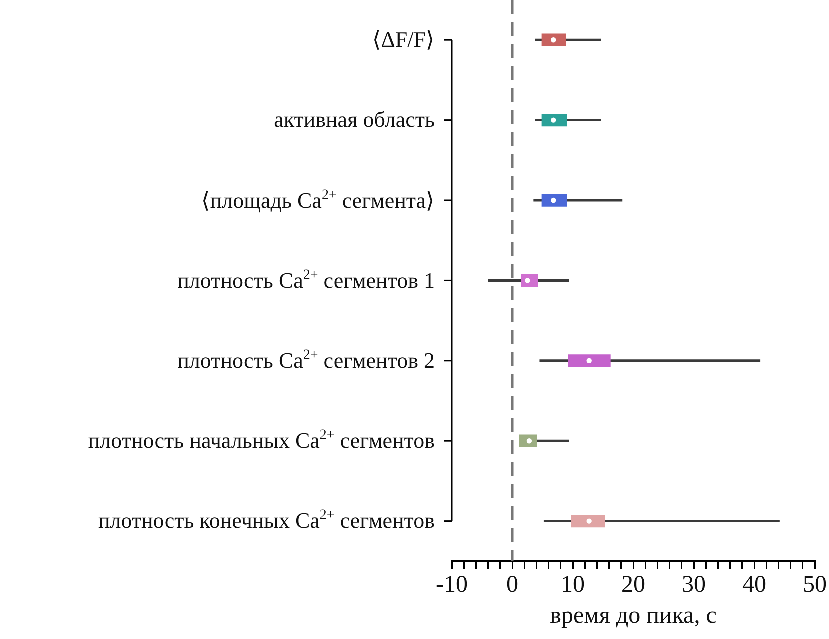  Describe the element at coordinates (266, 521) in the screenshot. I see `y-tick-label: плотность конечных Ca$^{2+}$ сегментов` at that location.